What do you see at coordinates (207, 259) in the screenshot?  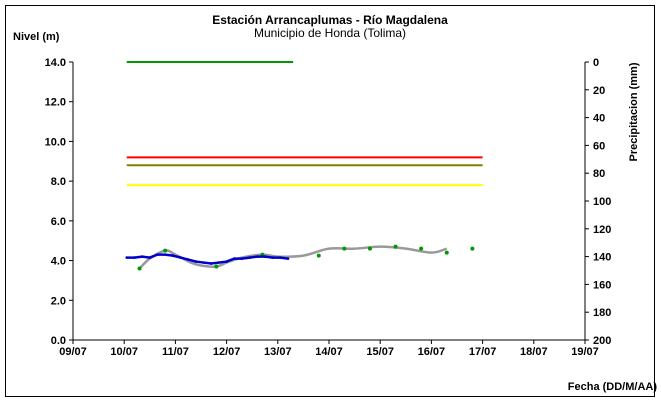 I see `observed-level-line` at bounding box center [207, 259].